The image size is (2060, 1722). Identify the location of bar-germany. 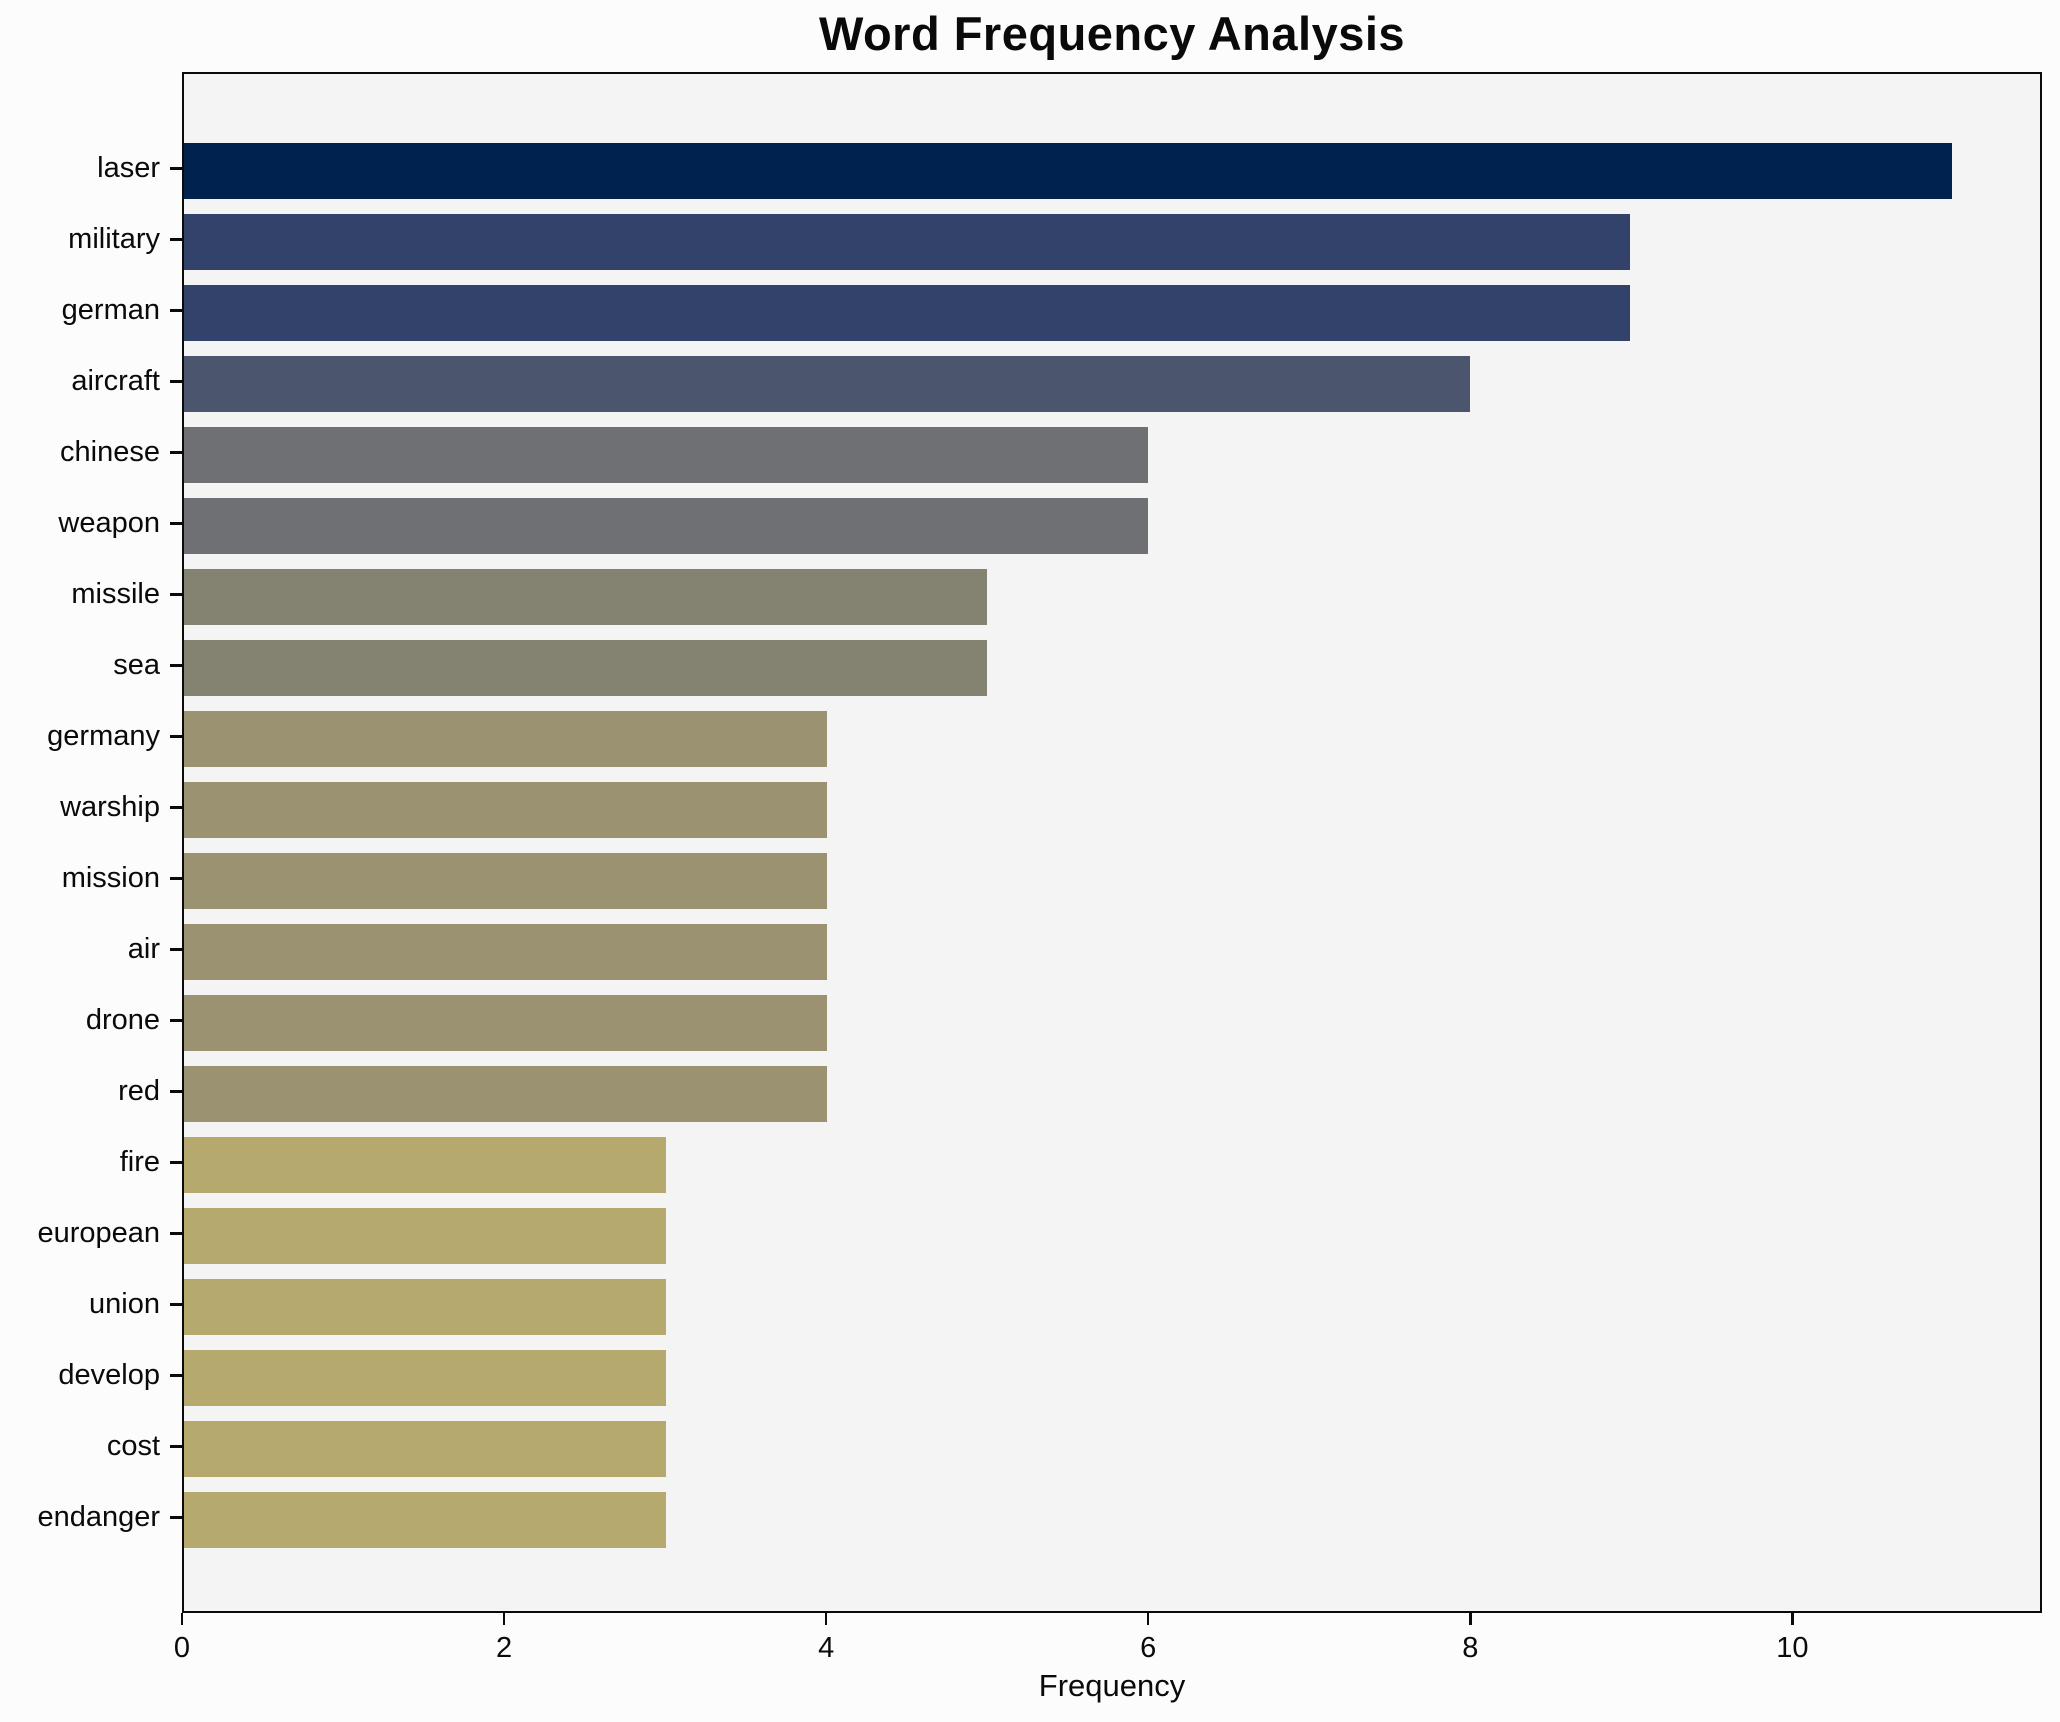
(505, 738).